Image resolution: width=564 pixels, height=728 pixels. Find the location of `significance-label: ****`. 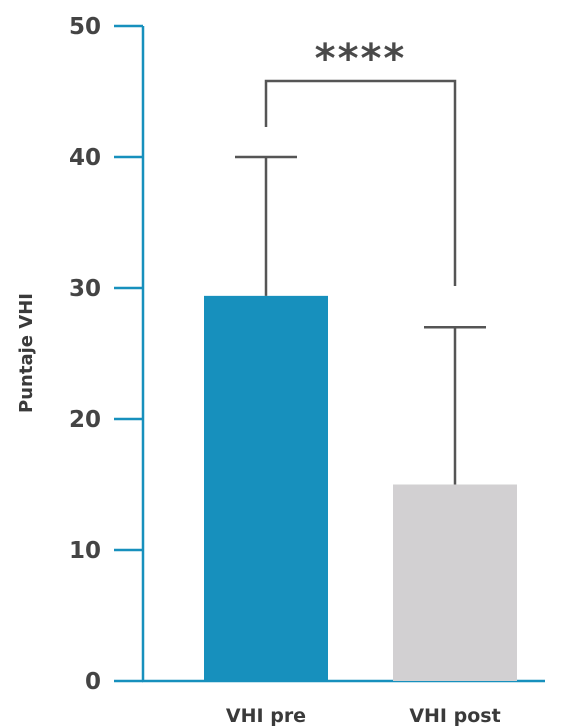

significance-label: **** is located at coordinates (361, 59).